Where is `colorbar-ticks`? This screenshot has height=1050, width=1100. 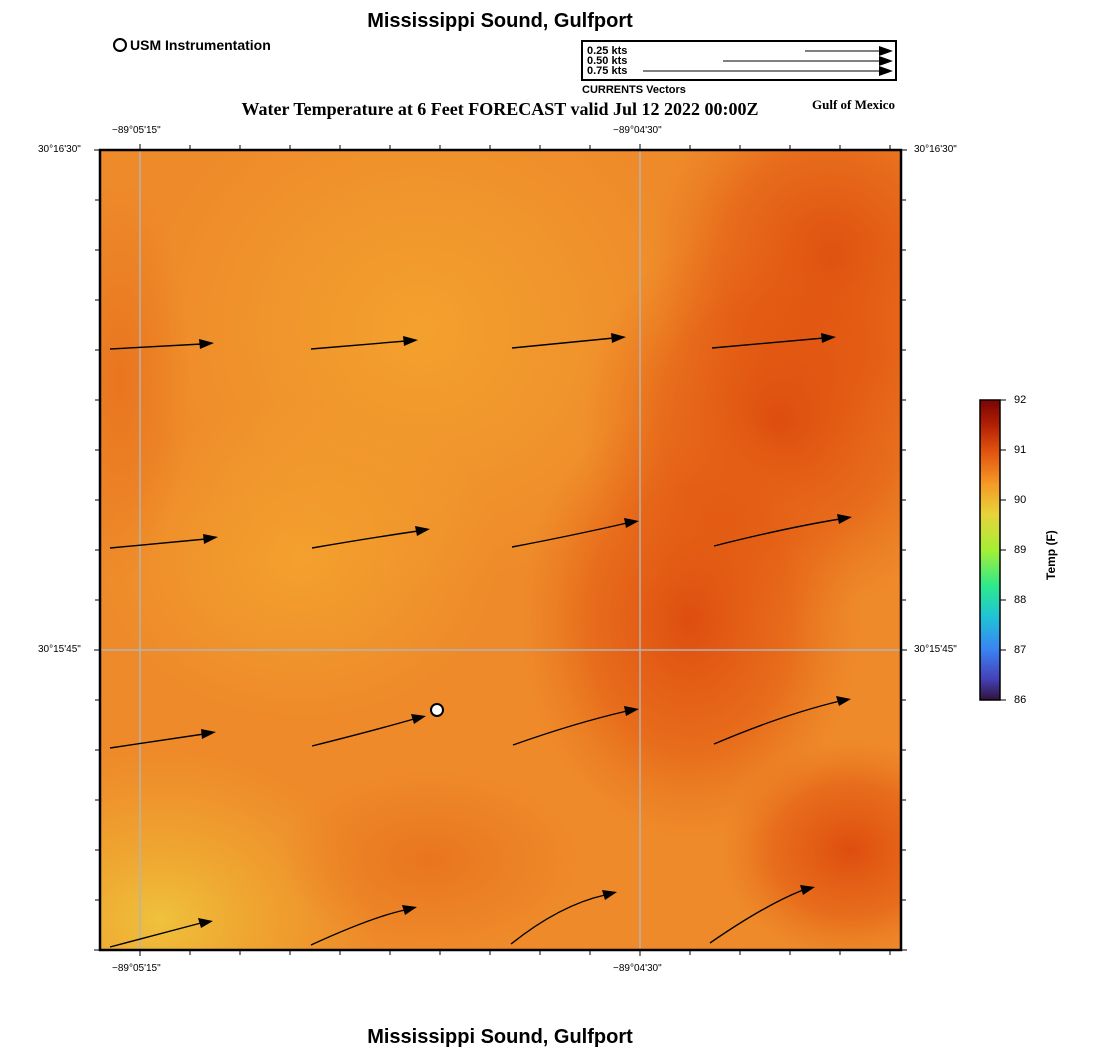 colorbar-ticks is located at coordinates (1003, 550).